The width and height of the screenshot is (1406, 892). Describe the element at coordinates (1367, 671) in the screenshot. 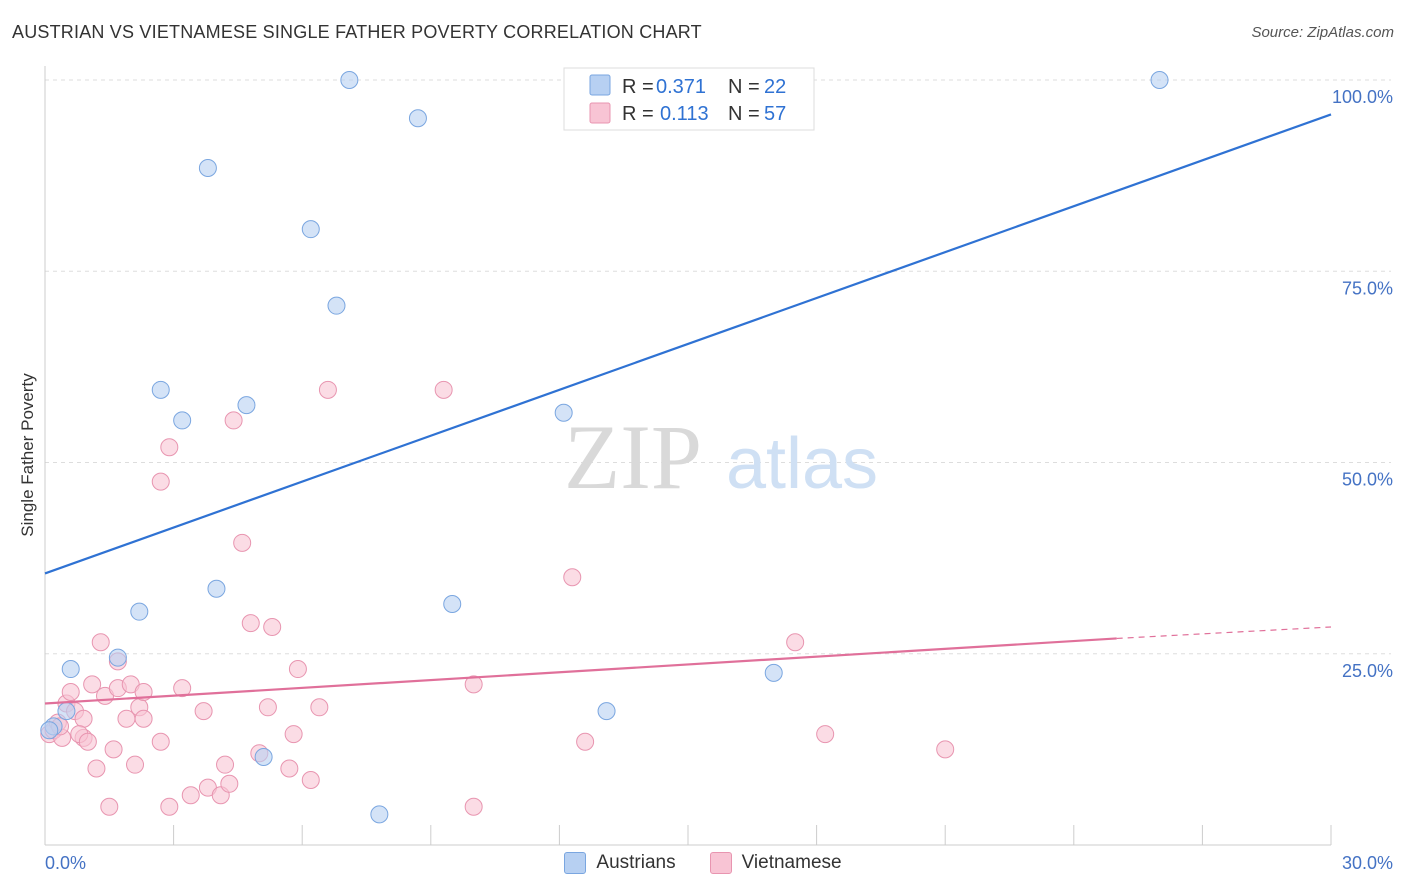

I see `y-tick-label: 25.0%` at that location.